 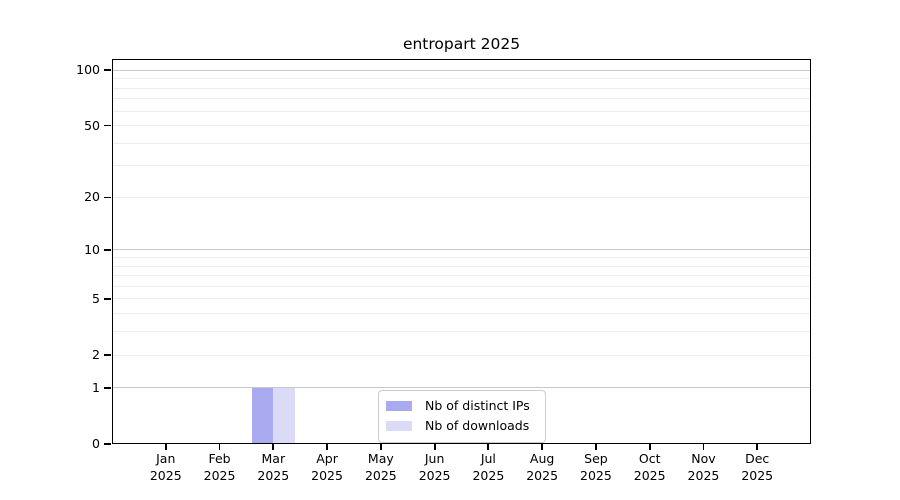 I want to click on legend-item-downloads: Nb of downloads, so click(x=458, y=426).